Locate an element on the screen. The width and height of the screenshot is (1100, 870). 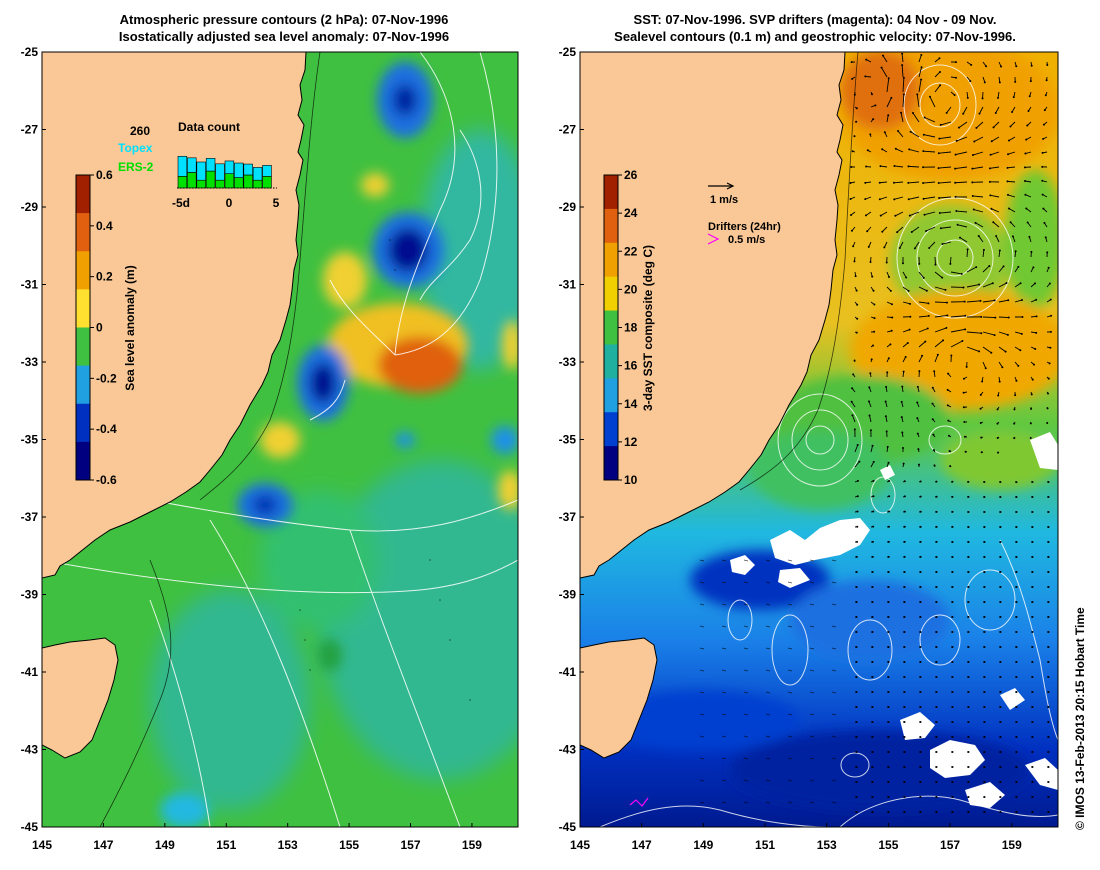
lon-tick-label: 145 is located at coordinates (42, 845).